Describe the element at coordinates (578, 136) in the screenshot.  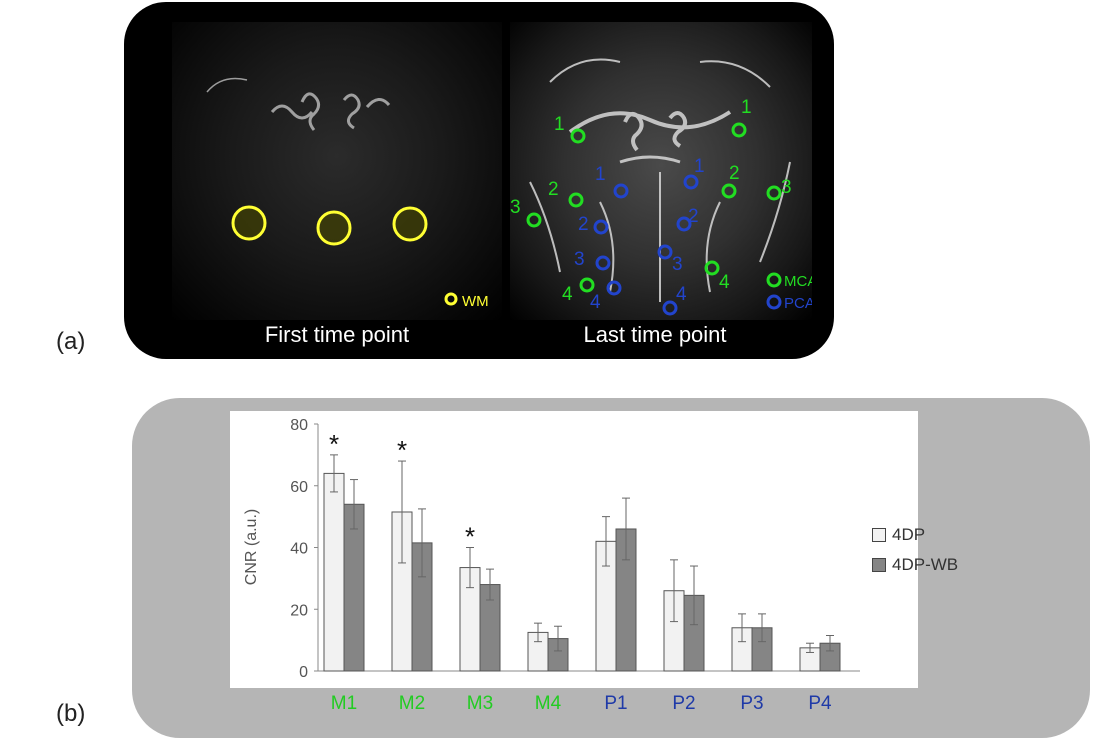
I see `mca-roi-l1` at that location.